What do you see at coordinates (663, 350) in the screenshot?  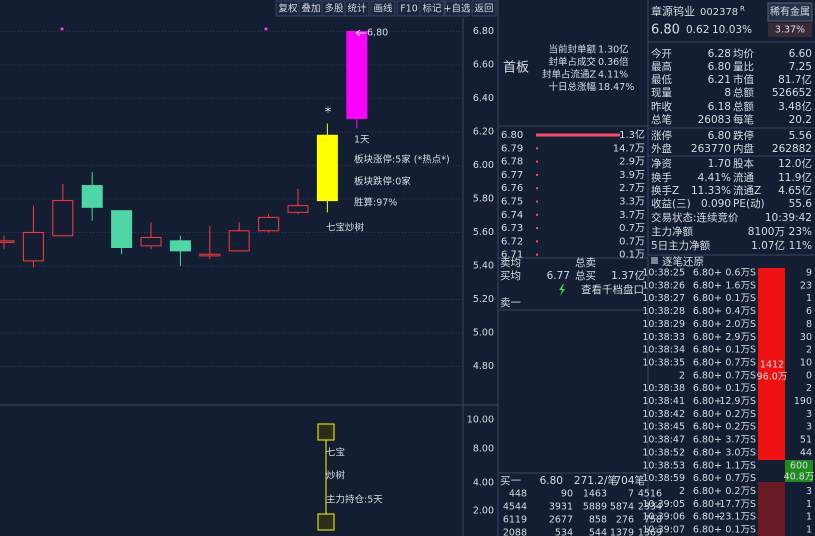 I see `tick-time: 10:38:34` at bounding box center [663, 350].